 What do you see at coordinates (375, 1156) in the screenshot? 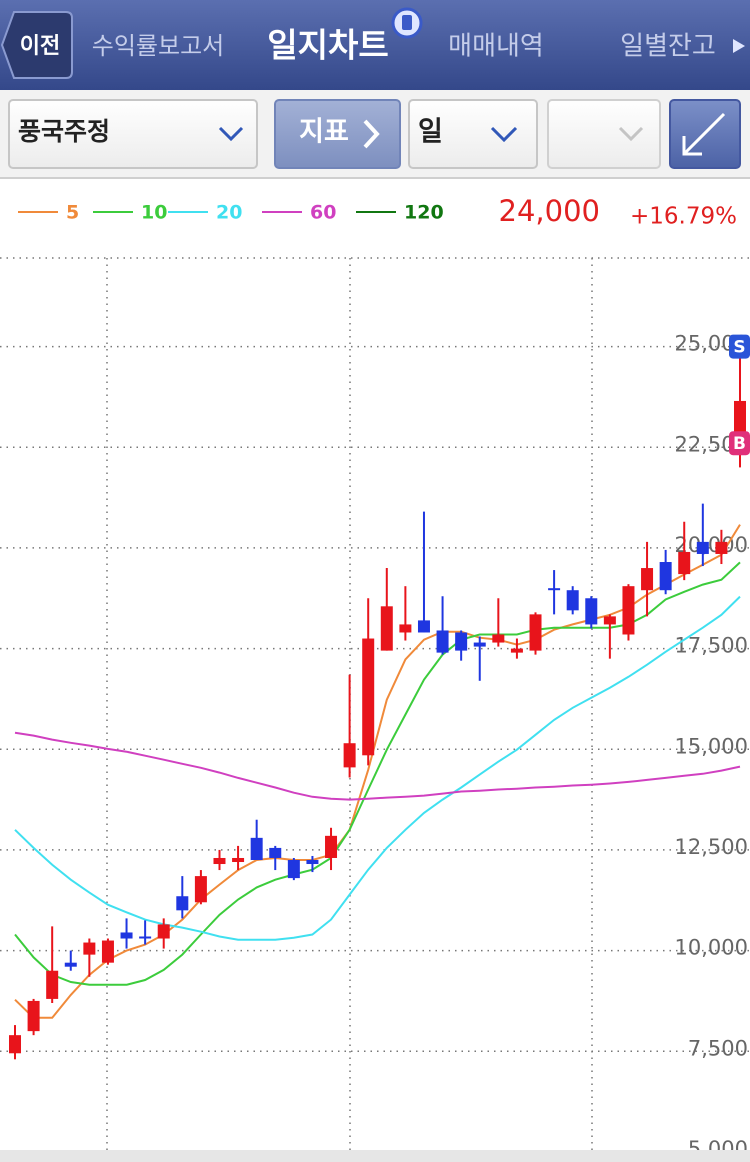
I see `lower-pane` at bounding box center [375, 1156].